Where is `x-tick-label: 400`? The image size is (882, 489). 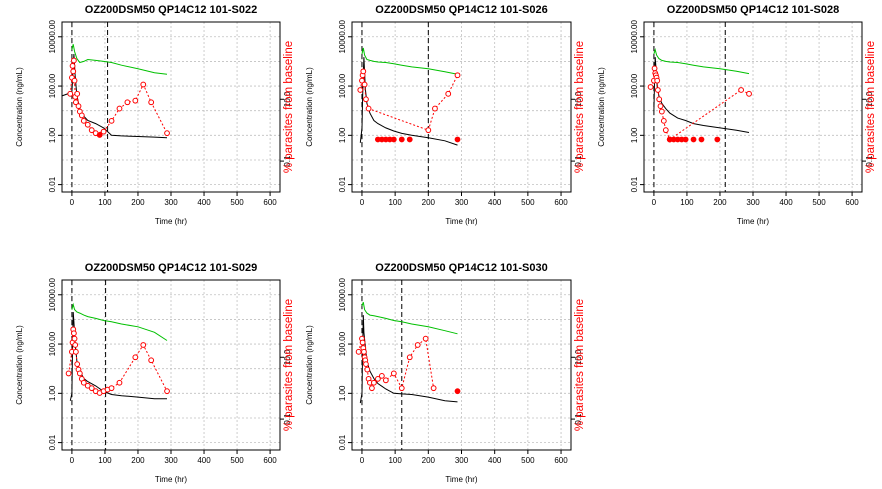 x-tick-label: 400 is located at coordinates (495, 460).